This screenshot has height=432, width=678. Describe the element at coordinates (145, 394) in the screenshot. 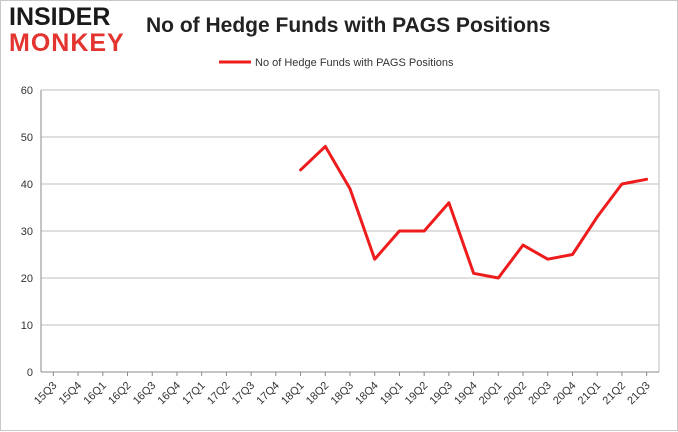

I see `x-tick-label: 16Q3` at that location.